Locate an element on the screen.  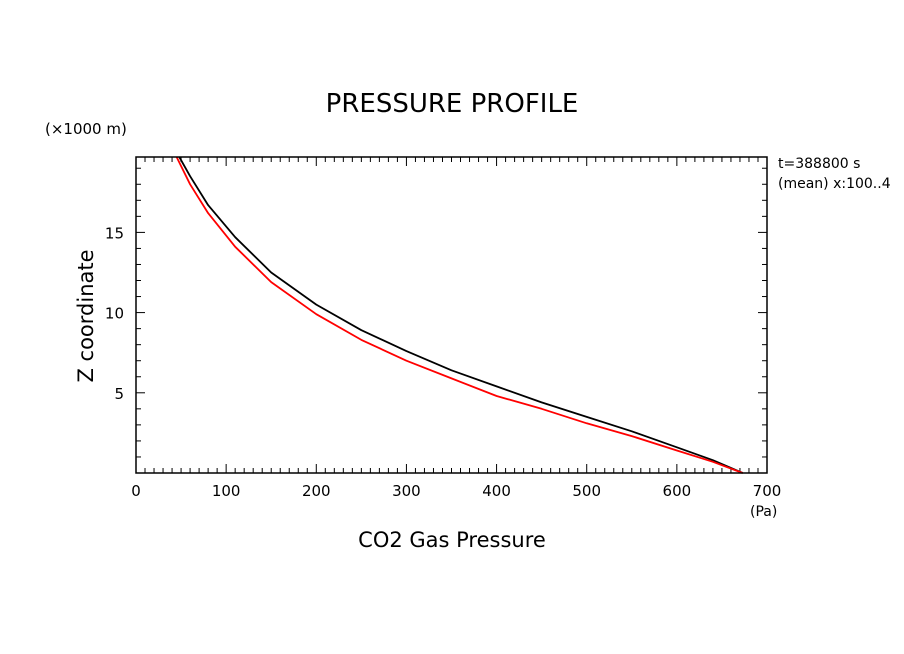
y-tick-label: 10 is located at coordinates (114, 314).